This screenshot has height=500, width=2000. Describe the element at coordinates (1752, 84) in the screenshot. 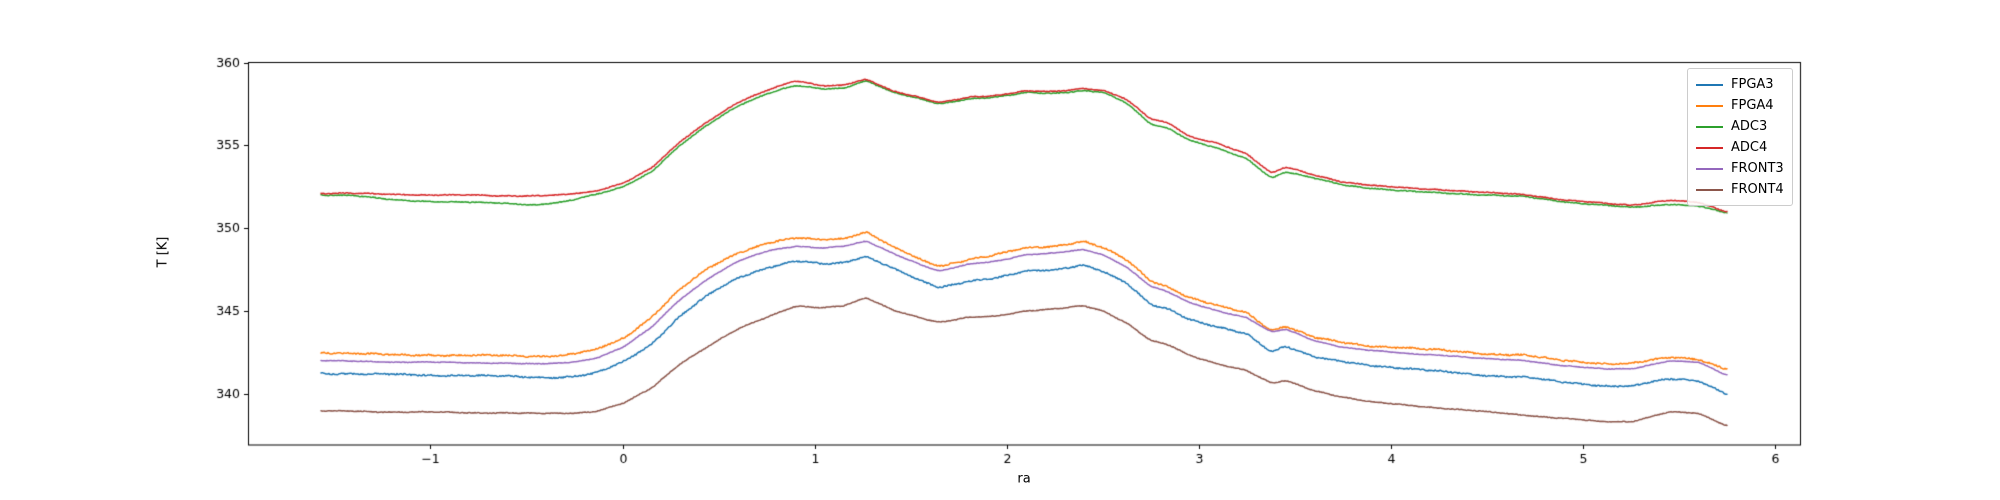

I see `legend-label: FPGA3` at that location.